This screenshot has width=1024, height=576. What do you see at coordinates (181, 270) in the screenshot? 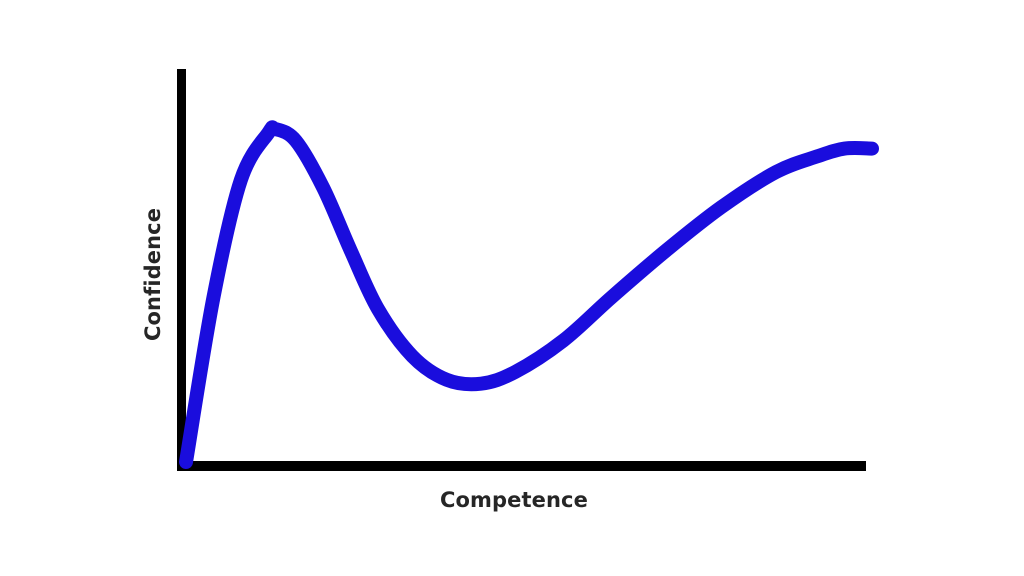
I see `y-axis-line` at bounding box center [181, 270].